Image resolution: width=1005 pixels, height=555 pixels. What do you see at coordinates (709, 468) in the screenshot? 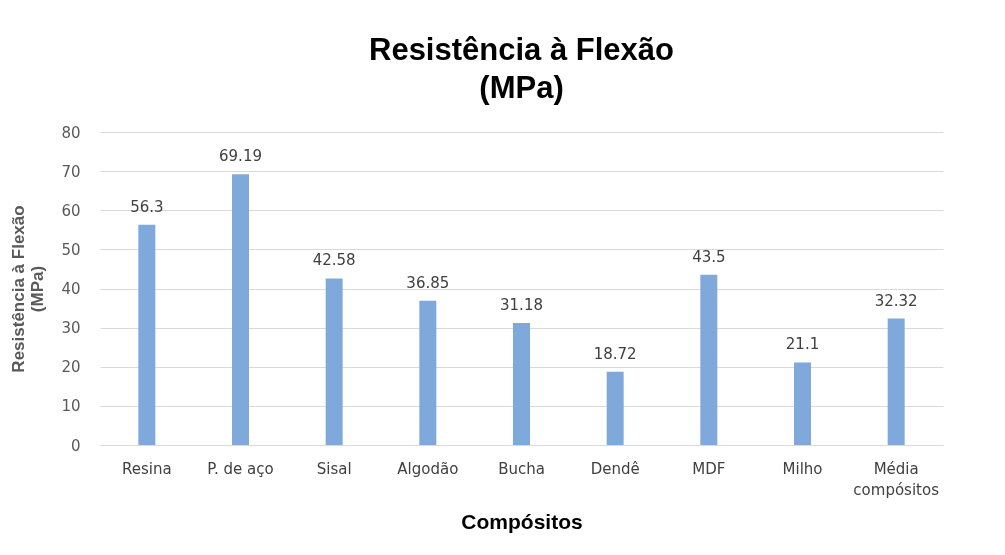
I see `x-tick-label: MDF` at bounding box center [709, 468].